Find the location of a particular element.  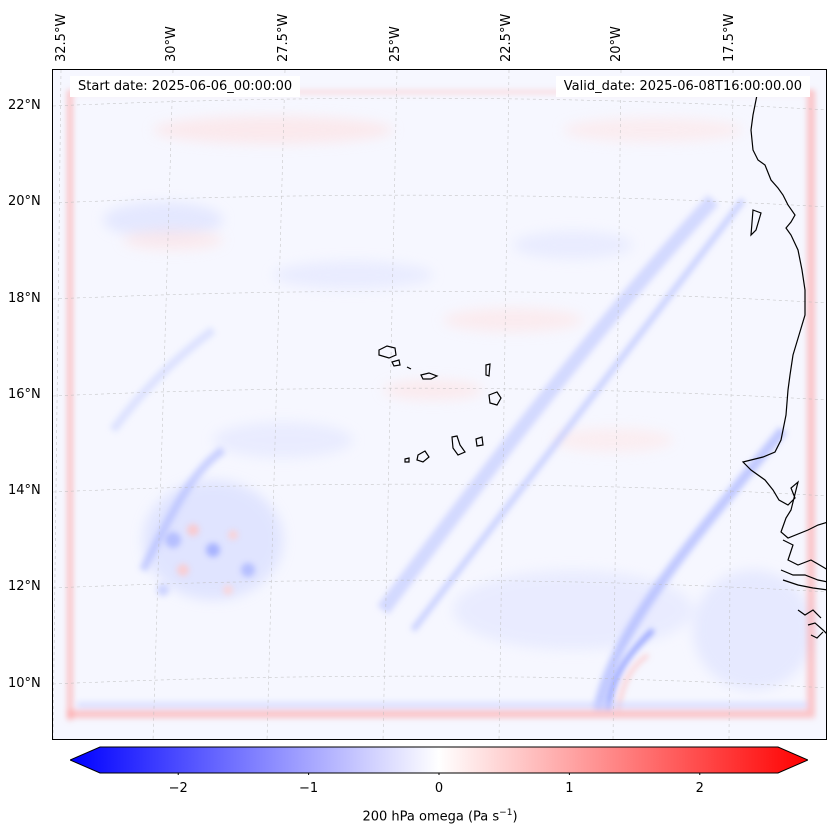

cape-verde-islands is located at coordinates (440, 404).